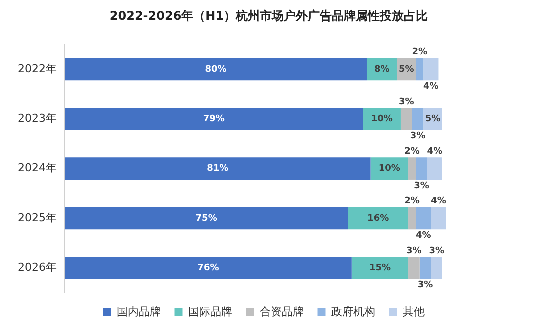  Describe the element at coordinates (138, 311) in the screenshot. I see `legend-label: 国内品牌` at that location.